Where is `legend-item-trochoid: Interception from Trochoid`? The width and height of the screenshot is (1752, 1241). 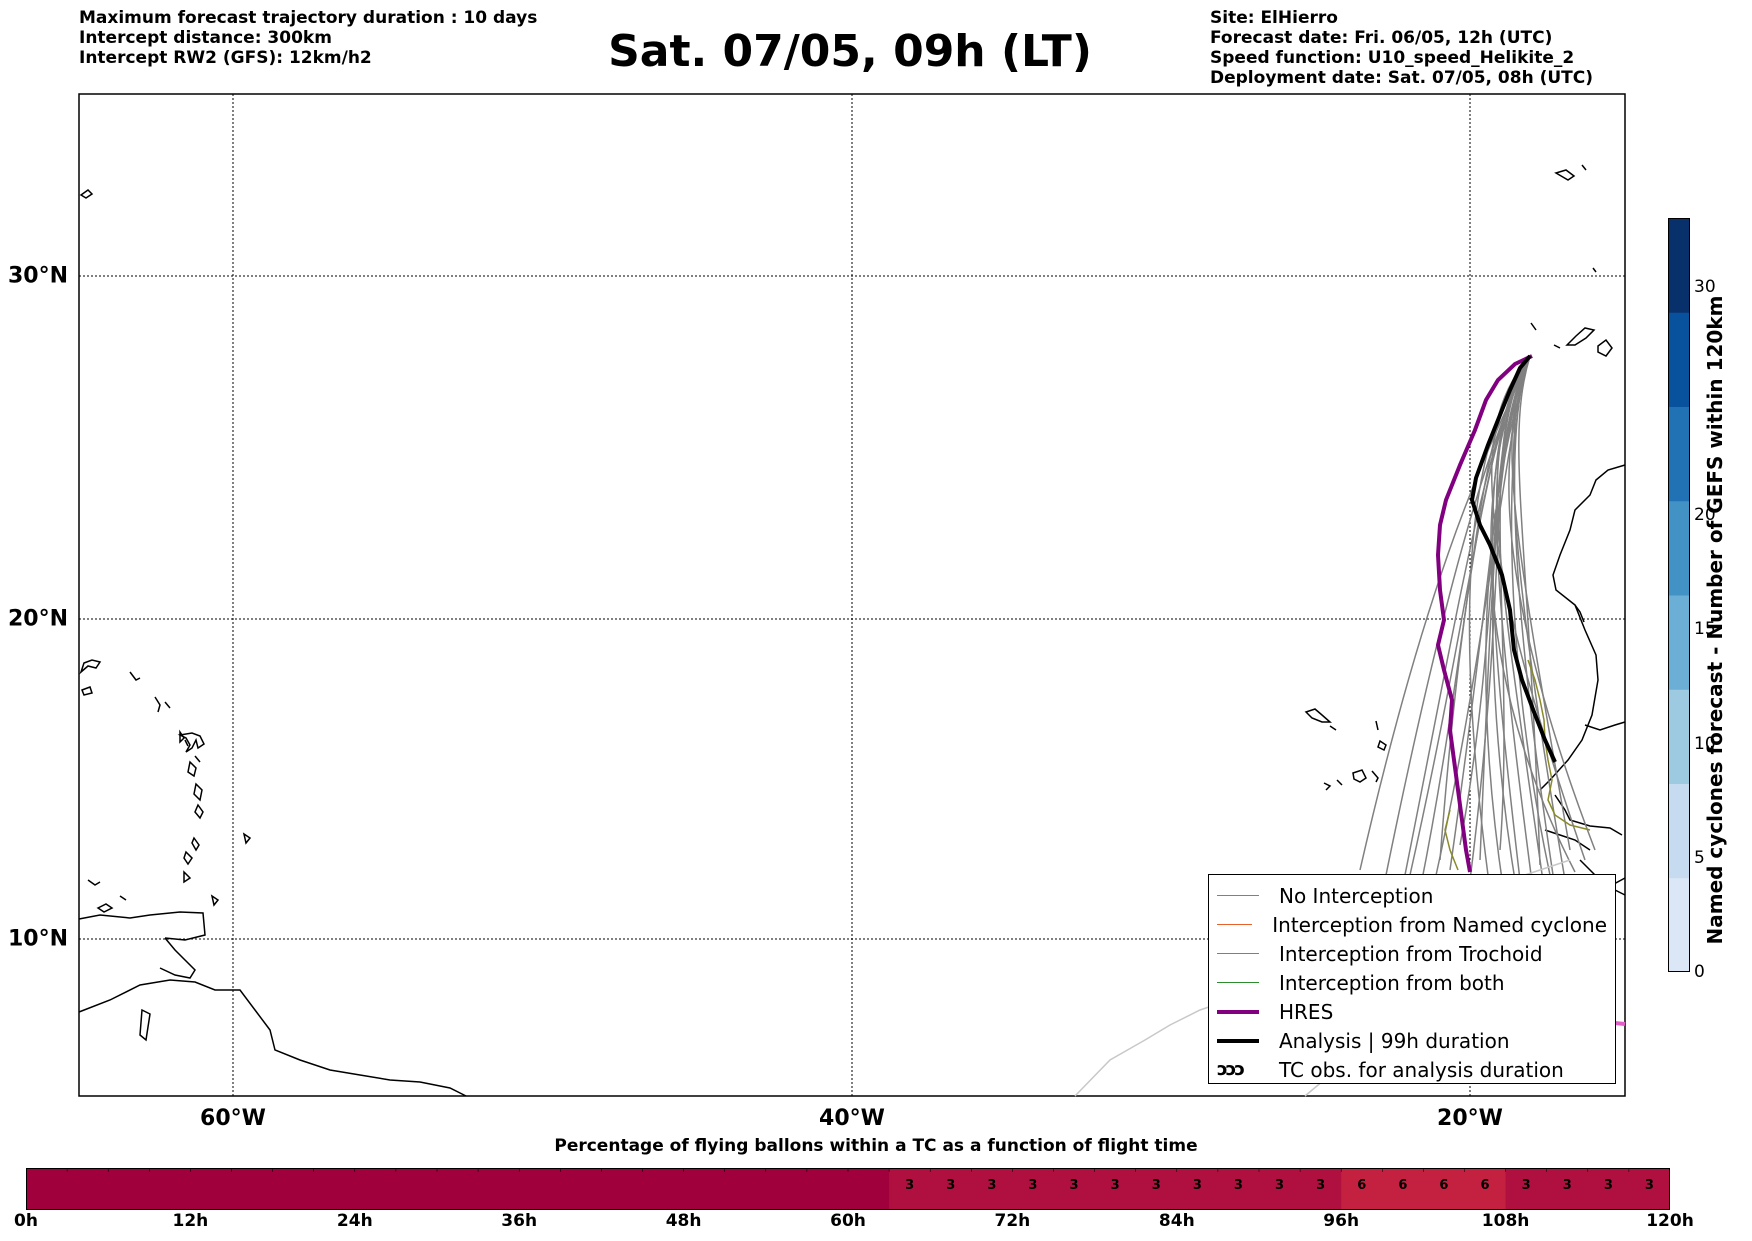
legend-item-trochoid: Interception from Trochoid is located at coordinates (1412, 953).